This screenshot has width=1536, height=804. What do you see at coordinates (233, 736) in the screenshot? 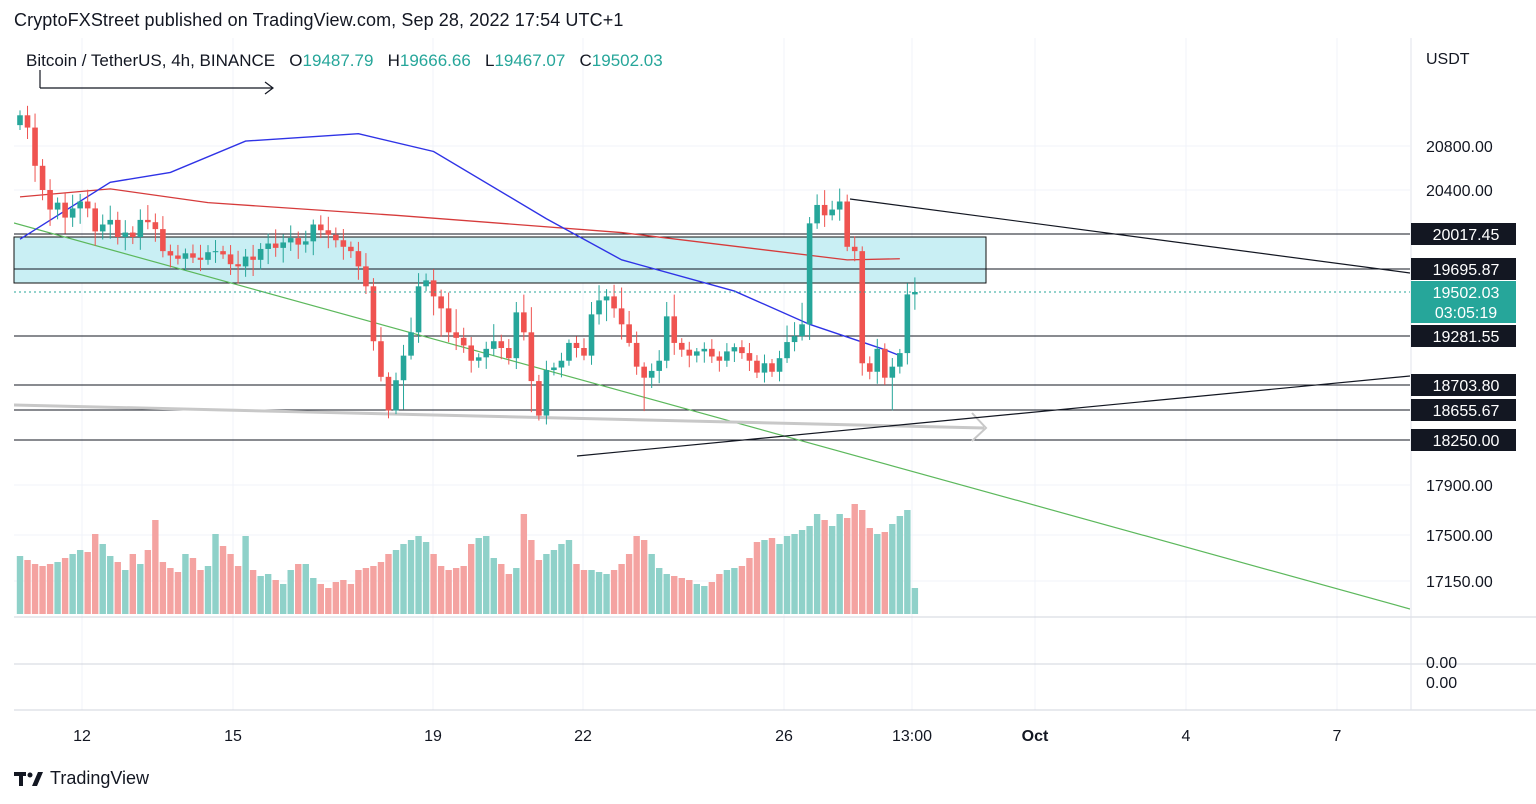
I see `time-tick-label: 15` at bounding box center [233, 736].